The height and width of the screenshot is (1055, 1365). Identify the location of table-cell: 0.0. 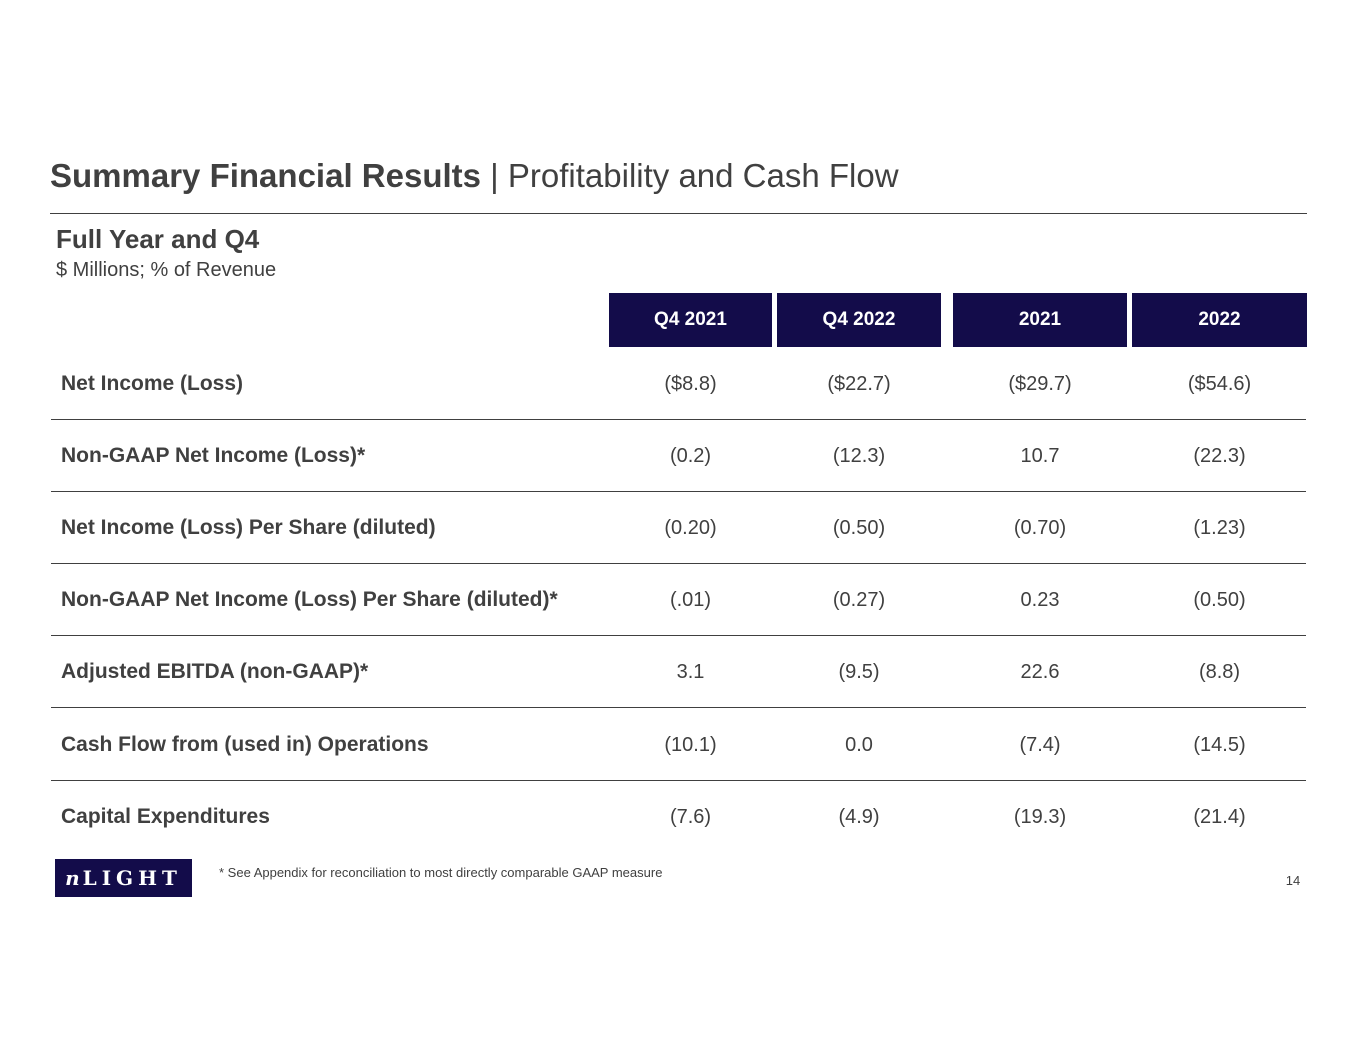
(859, 744).